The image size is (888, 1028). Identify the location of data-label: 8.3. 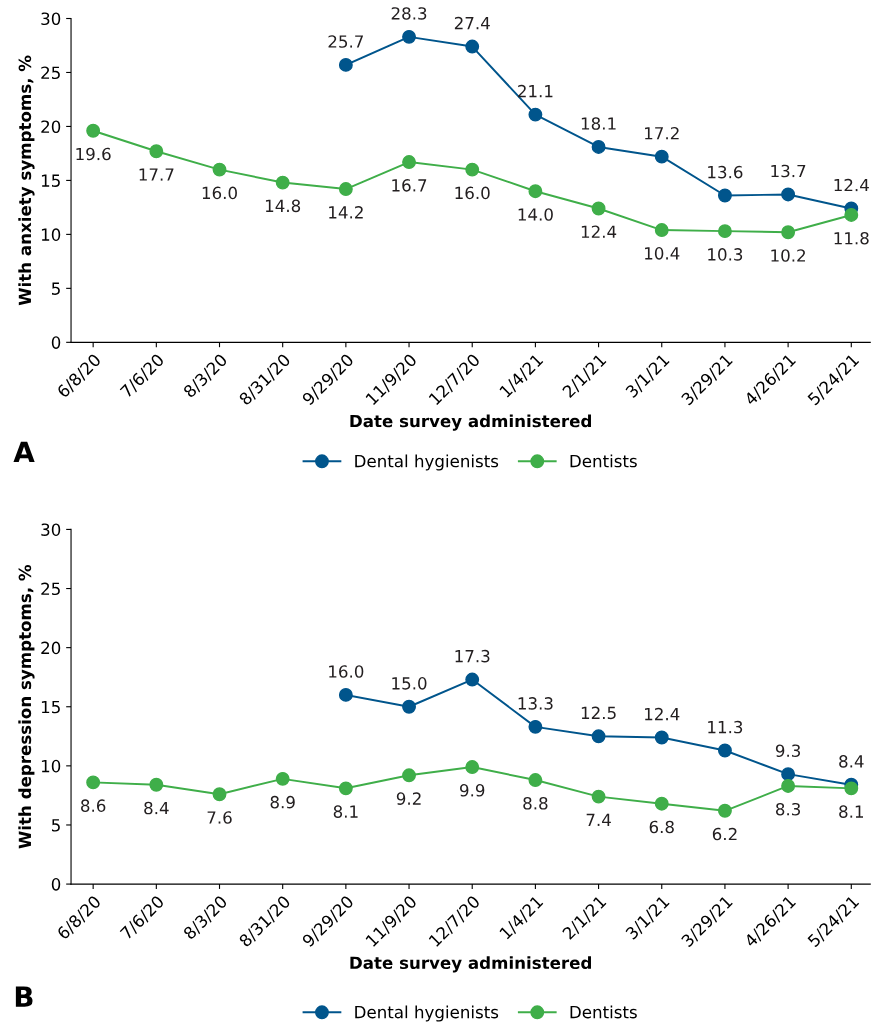
(788, 809).